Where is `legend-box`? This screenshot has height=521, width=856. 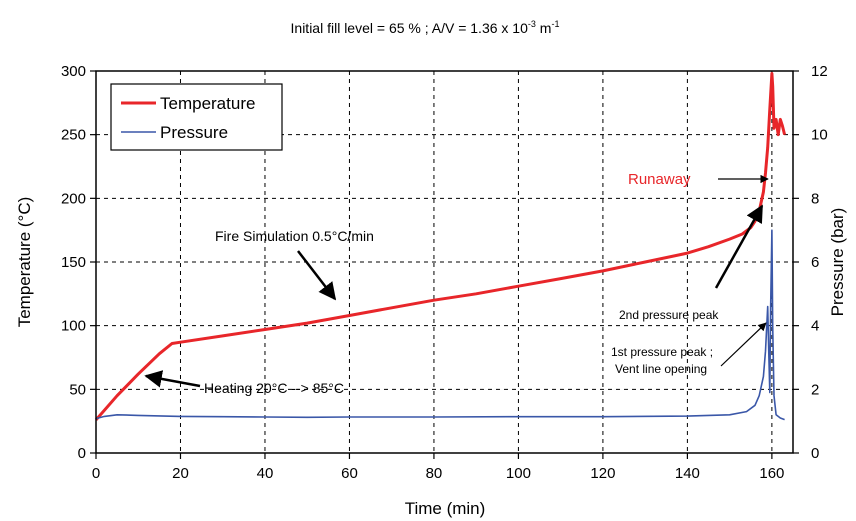
legend-box is located at coordinates (196, 117).